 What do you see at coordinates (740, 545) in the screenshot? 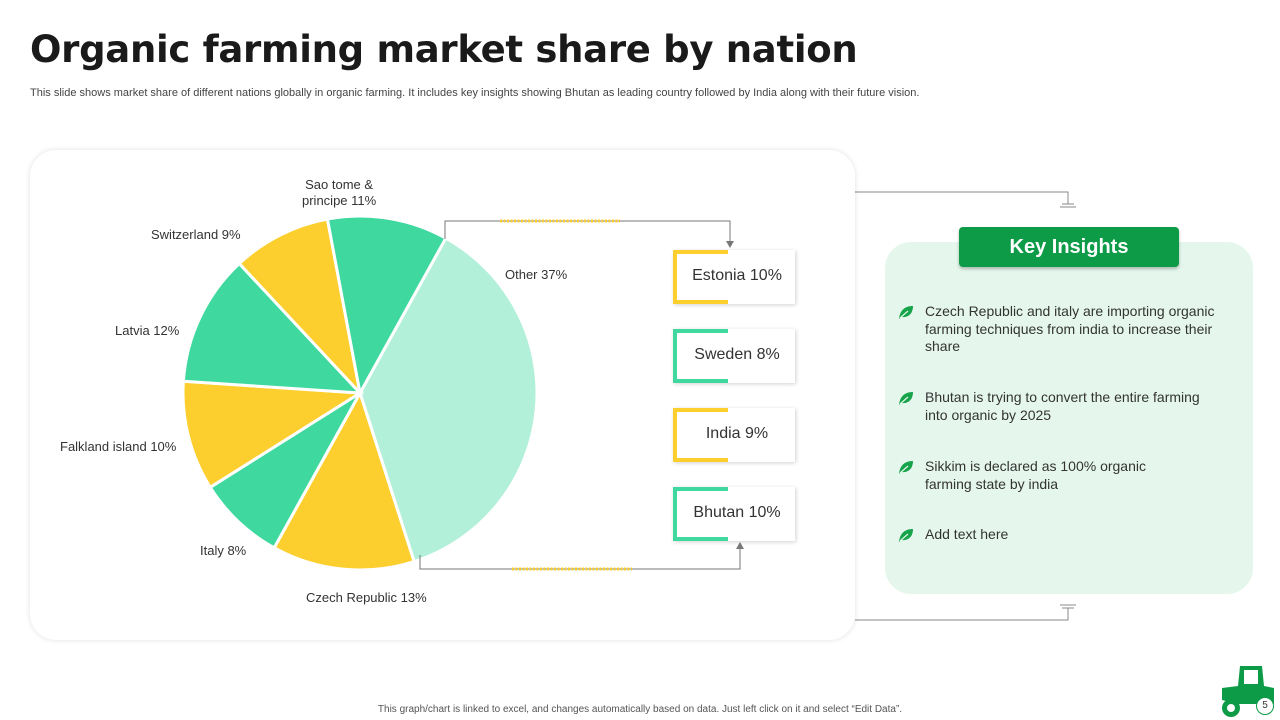
I see `arrow-up-icon` at bounding box center [740, 545].